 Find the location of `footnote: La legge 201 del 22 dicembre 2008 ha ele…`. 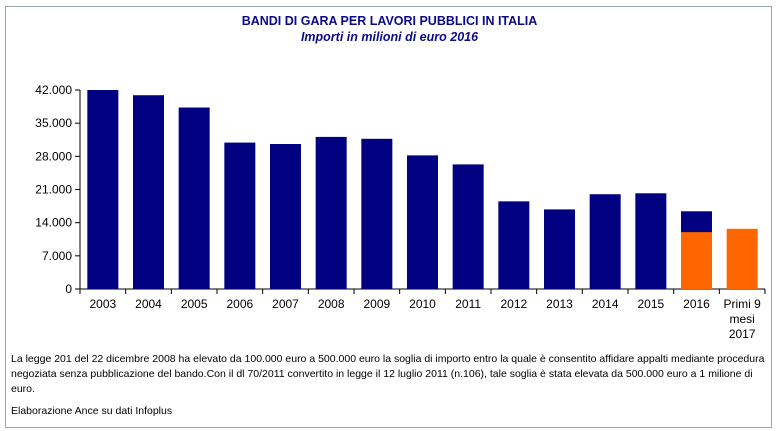

footnote: La legge 201 del 22 dicembre 2008 ha ele… is located at coordinates (388, 374).